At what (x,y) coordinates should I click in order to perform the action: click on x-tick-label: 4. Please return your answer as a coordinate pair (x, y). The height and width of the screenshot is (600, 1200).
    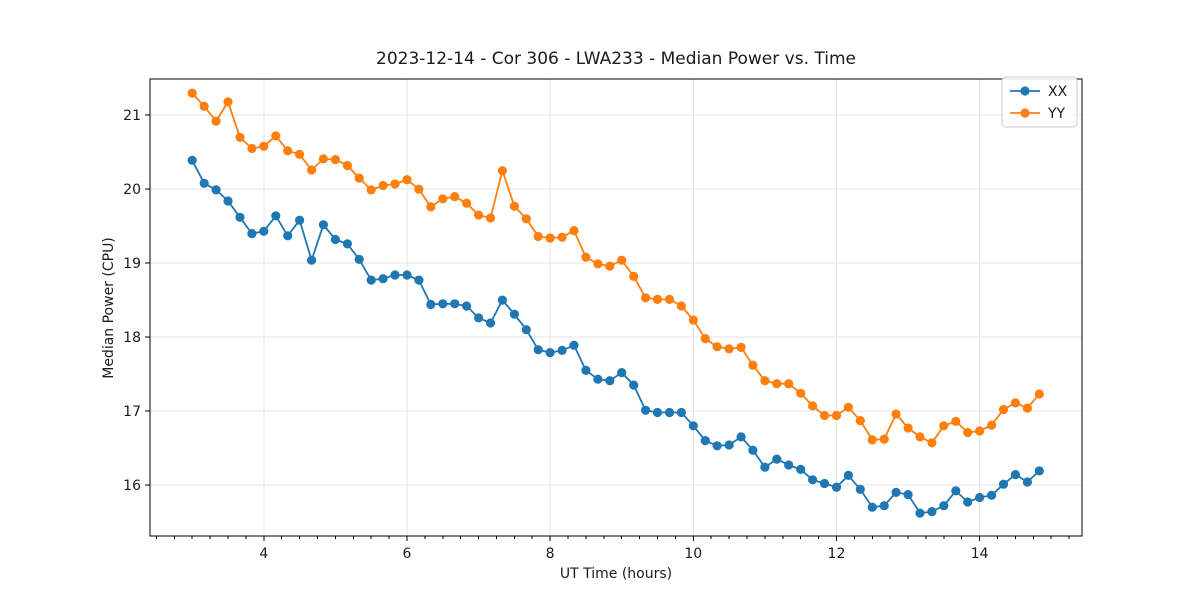
    Looking at the image, I should click on (263, 554).